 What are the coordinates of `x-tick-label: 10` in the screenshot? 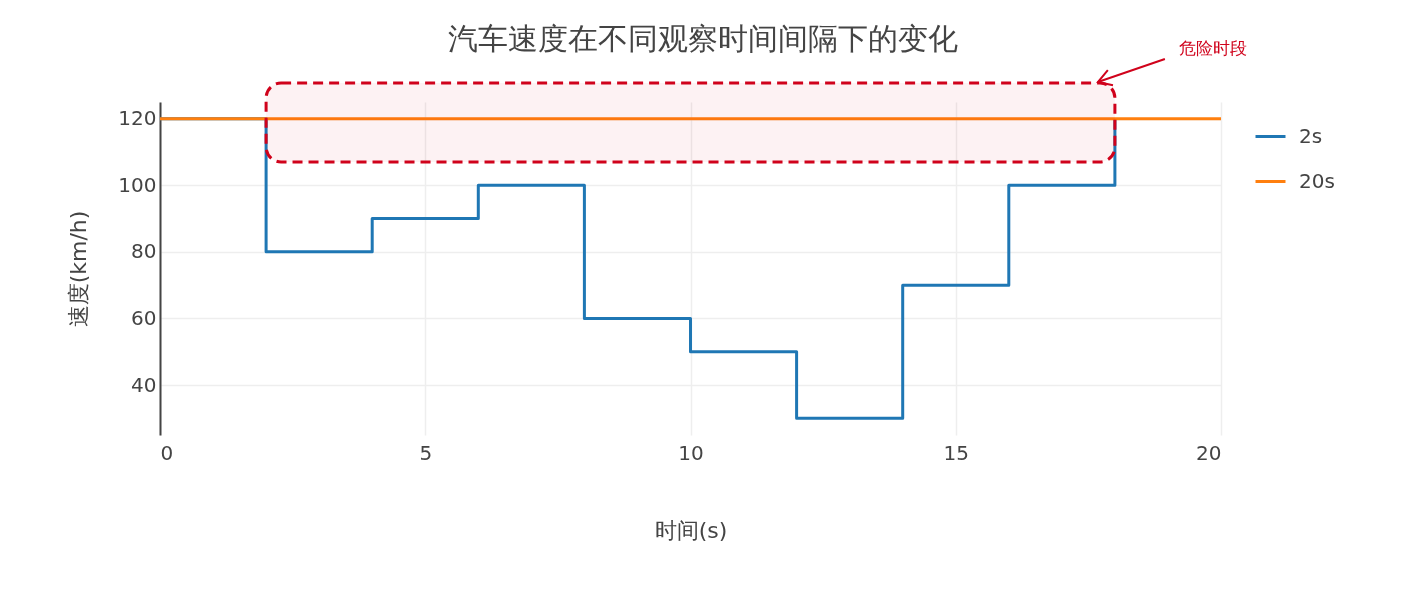 It's located at (691, 452).